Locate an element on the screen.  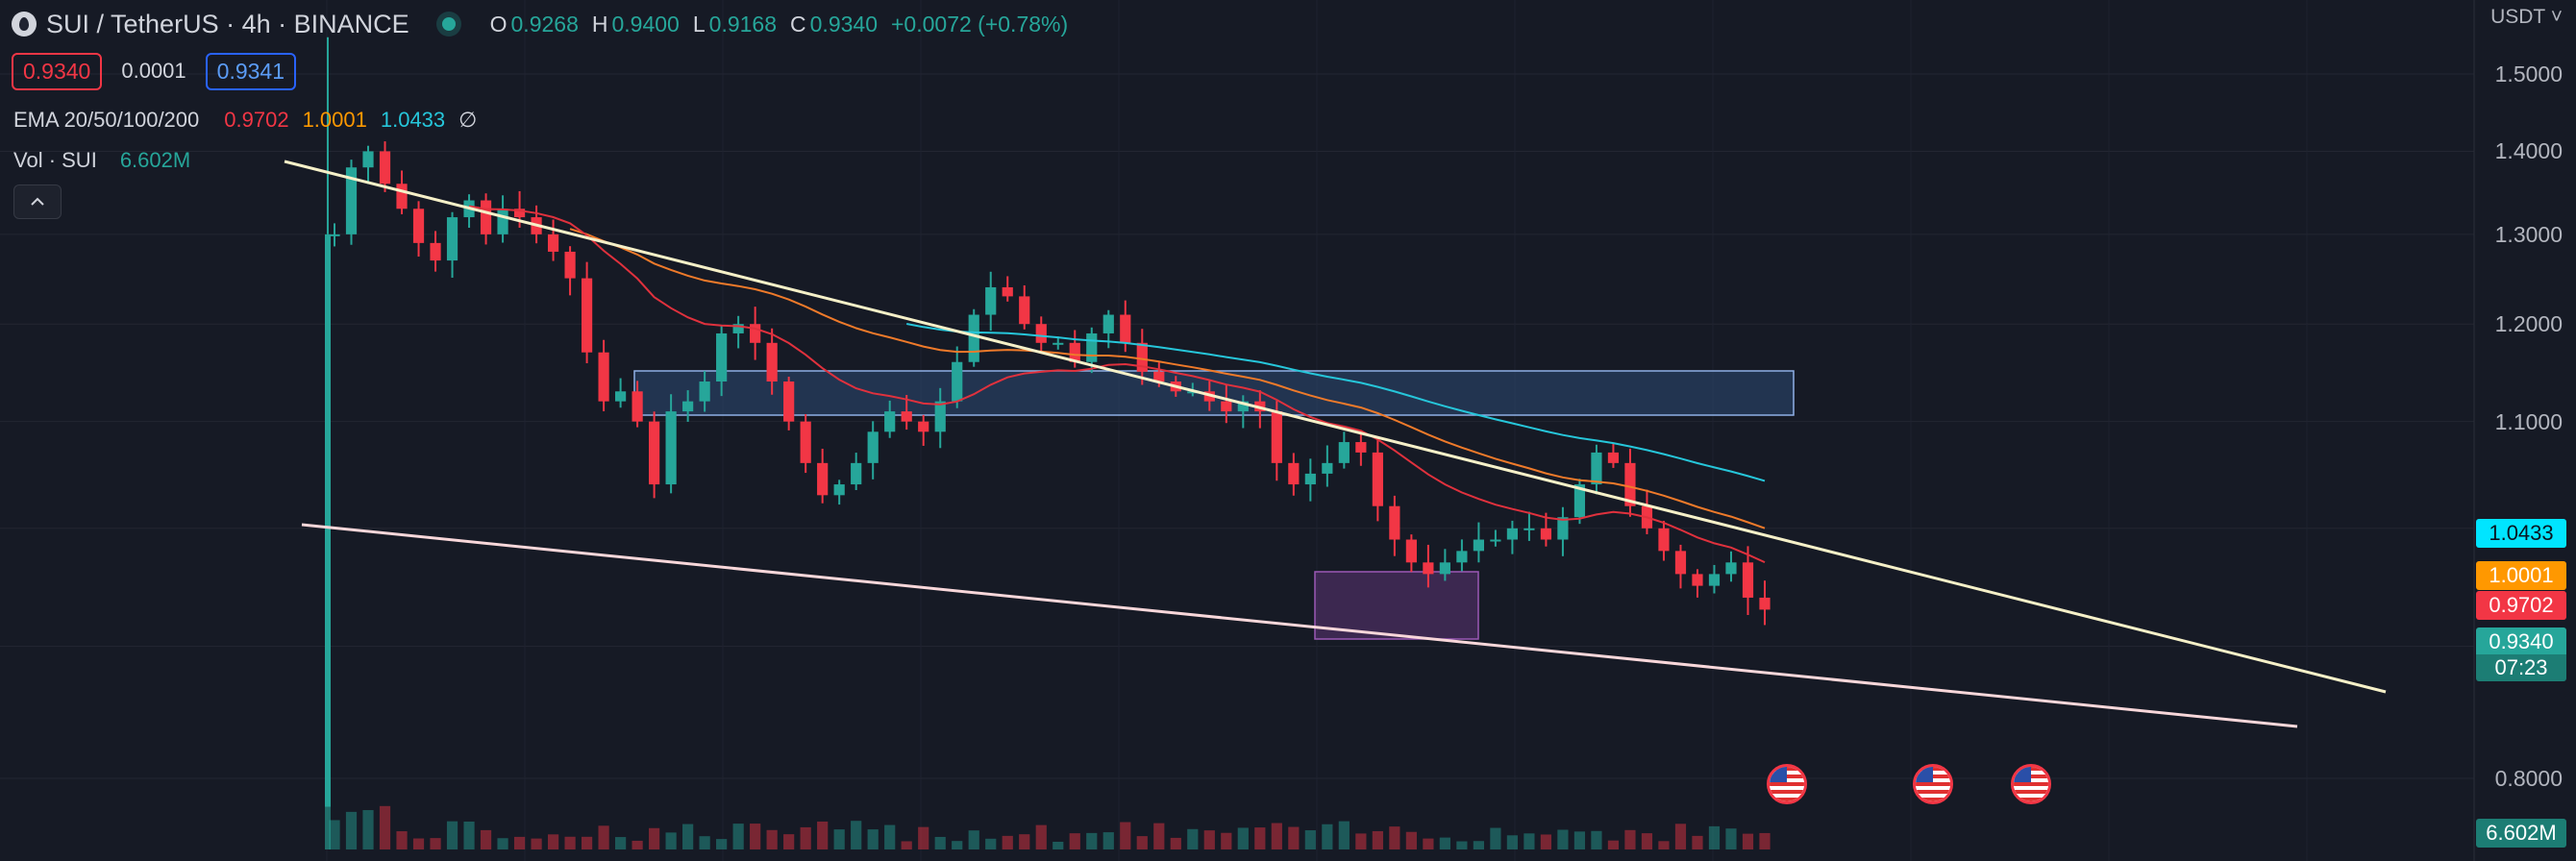
price-axis-label: 1.3000 is located at coordinates (2528, 234).